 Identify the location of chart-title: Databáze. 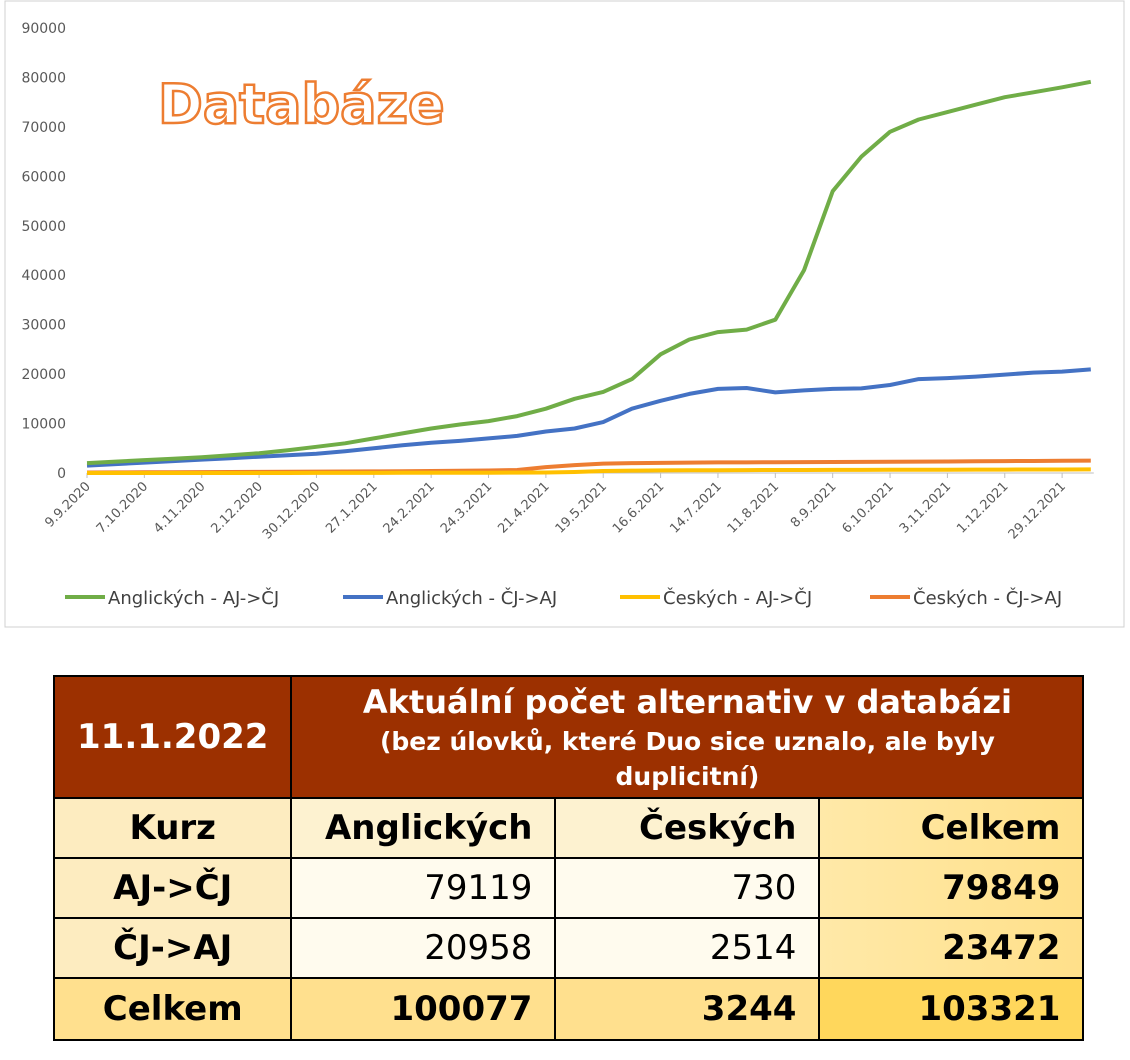
(301, 104).